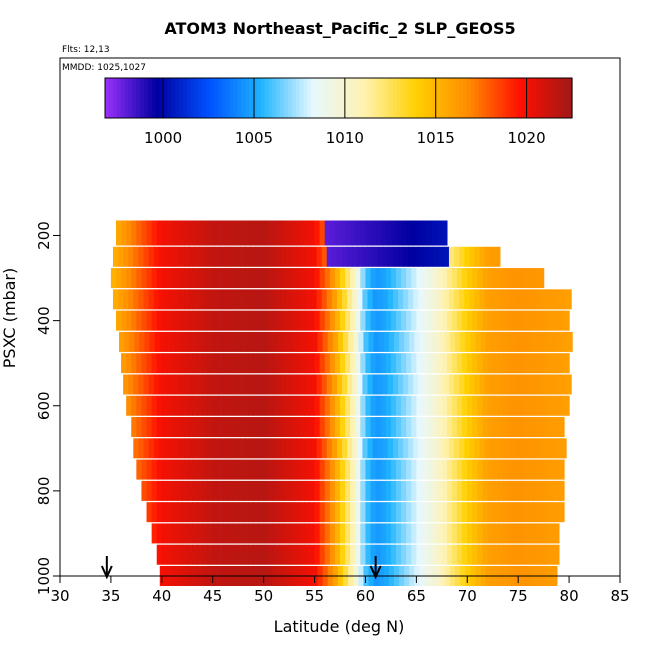 The height and width of the screenshot is (650, 650). What do you see at coordinates (569, 596) in the screenshot?
I see `x-tick-label: 80` at bounding box center [569, 596].